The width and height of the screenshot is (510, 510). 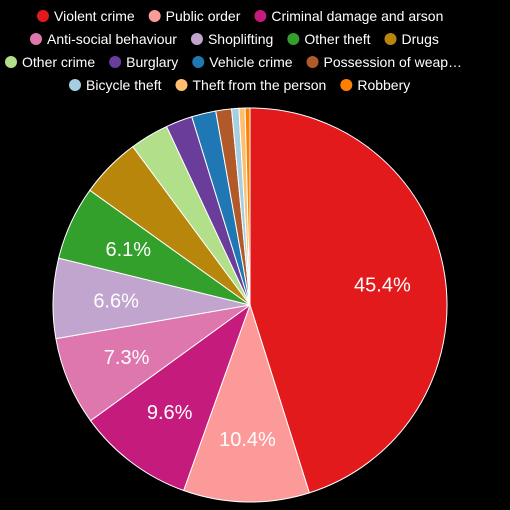 What do you see at coordinates (203, 16) in the screenshot?
I see `legend-label: Public order` at bounding box center [203, 16].